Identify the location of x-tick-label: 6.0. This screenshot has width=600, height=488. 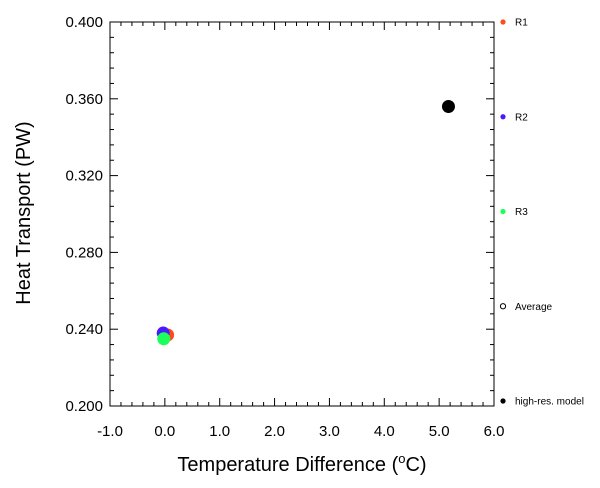
(494, 431).